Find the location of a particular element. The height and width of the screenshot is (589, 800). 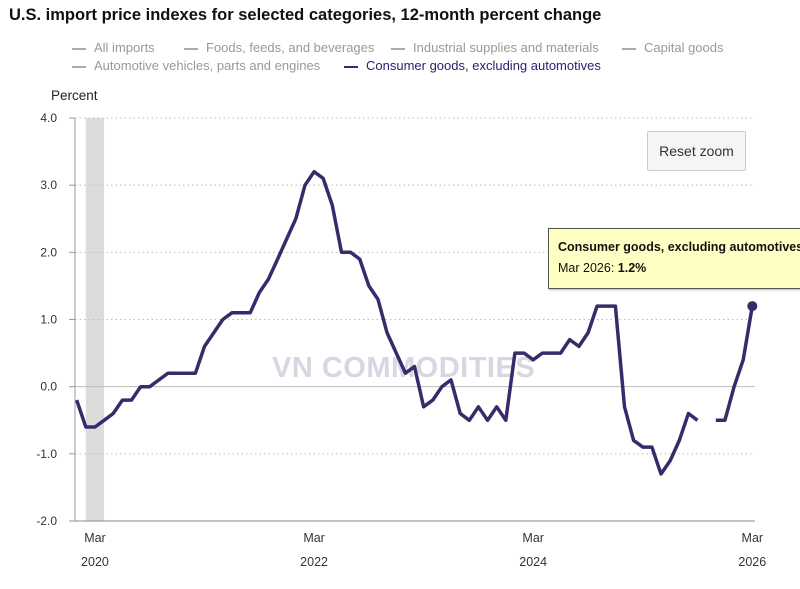

y-tick-label: 2.0 is located at coordinates (48, 252).